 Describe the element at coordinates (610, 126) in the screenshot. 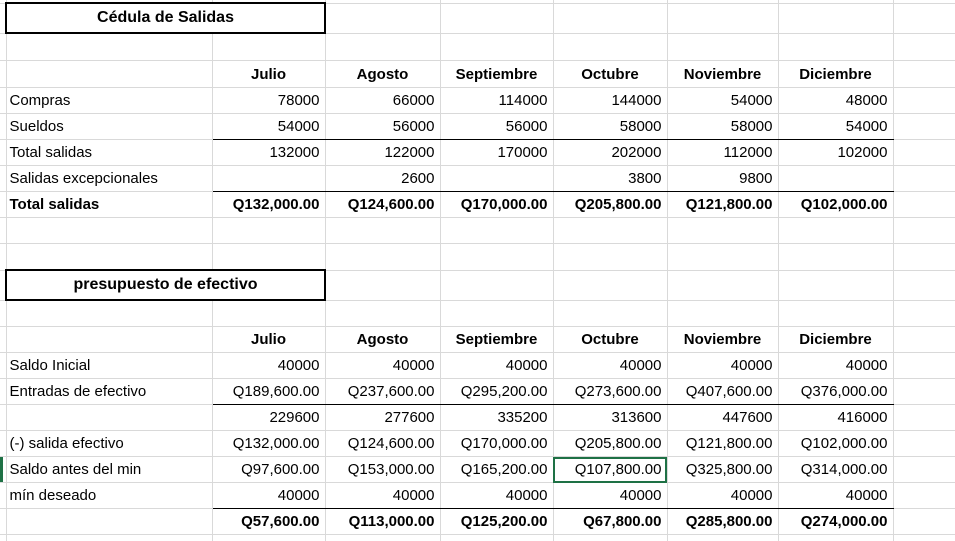

I see `cell: 58000` at that location.